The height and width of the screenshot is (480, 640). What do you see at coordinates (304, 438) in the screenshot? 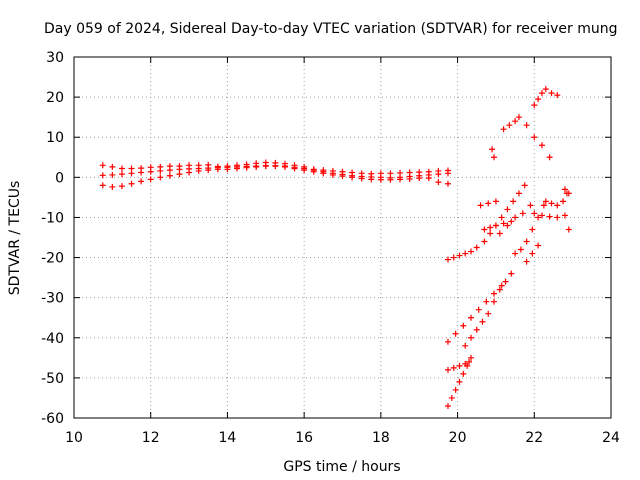
I see `x-tick-label: 16` at bounding box center [304, 438].